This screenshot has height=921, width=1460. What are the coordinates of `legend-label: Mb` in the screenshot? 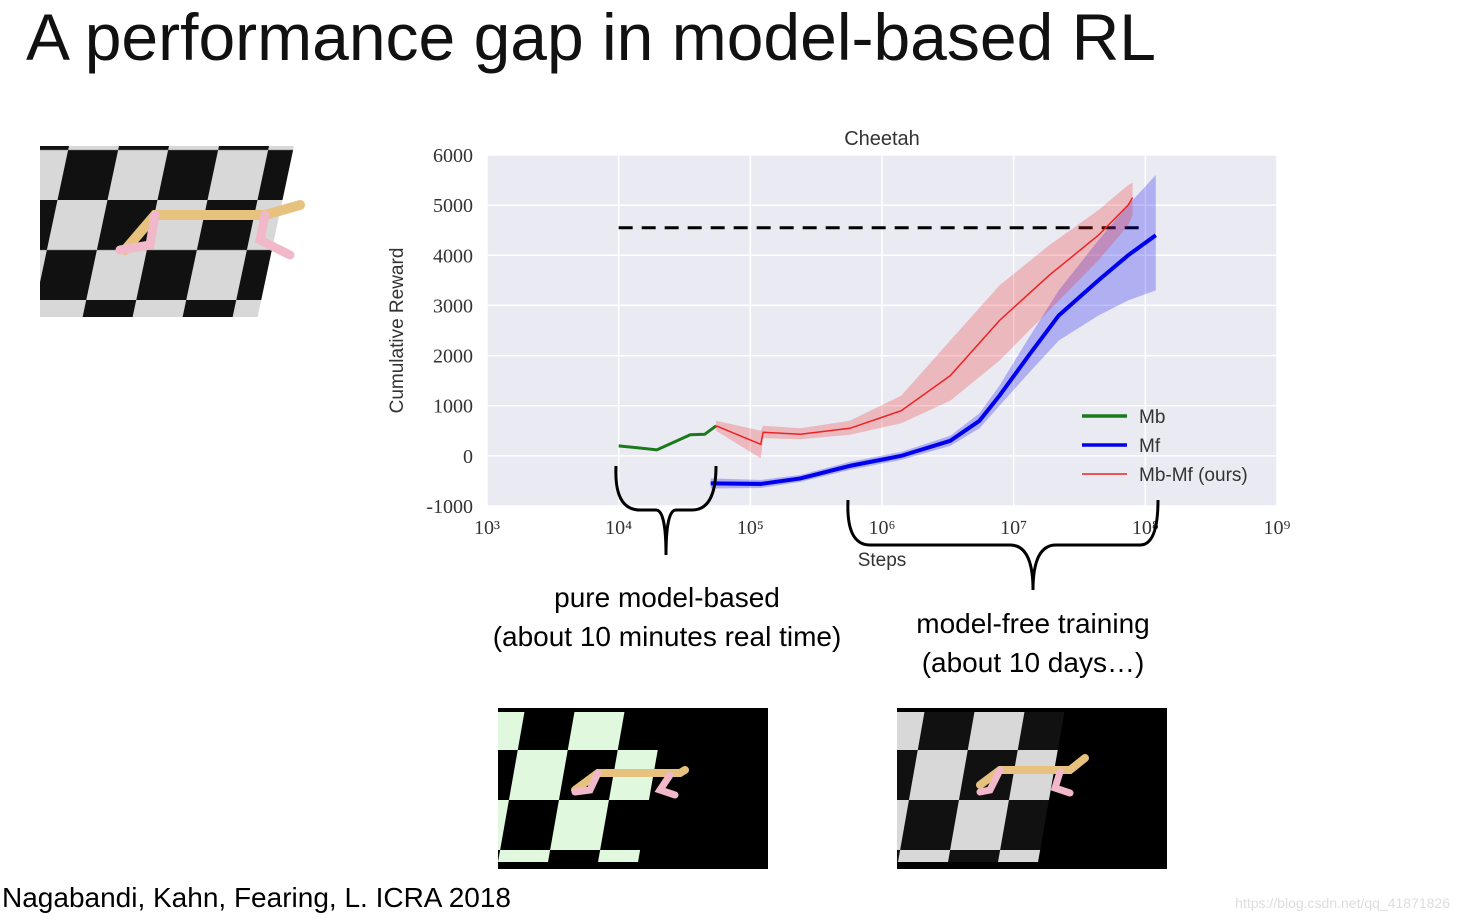 It's located at (1152, 417).